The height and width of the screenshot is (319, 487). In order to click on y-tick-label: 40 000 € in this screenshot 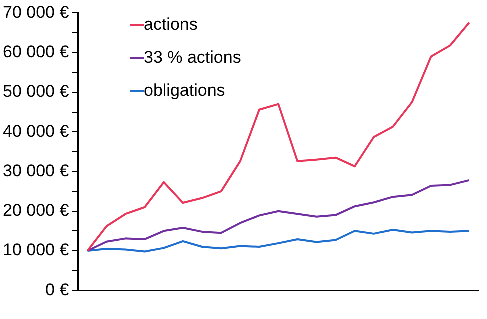, I will do `click(36, 131)`.